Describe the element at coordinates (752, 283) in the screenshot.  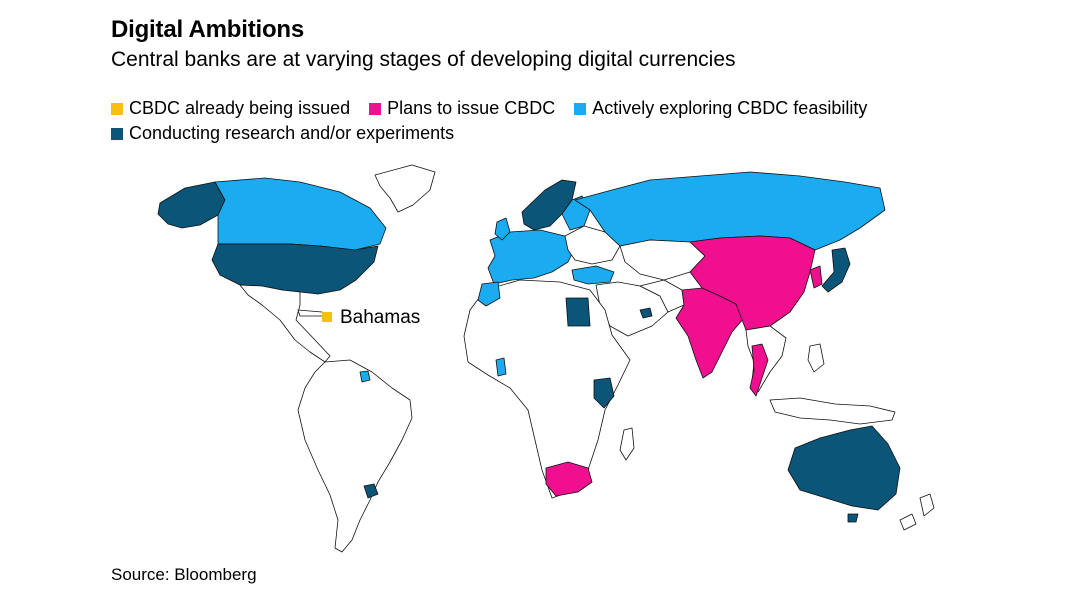
I see `region-china` at that location.